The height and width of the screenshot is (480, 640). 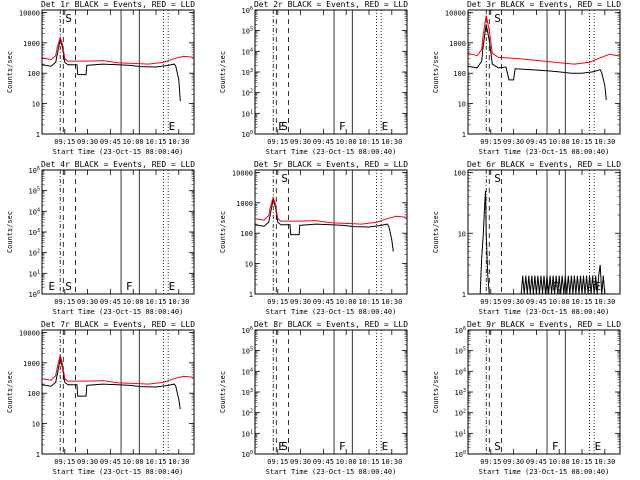 What do you see at coordinates (544, 164) in the screenshot?
I see `plot-title: Det 6r BLACK = Events, RED = LLD` at bounding box center [544, 164].